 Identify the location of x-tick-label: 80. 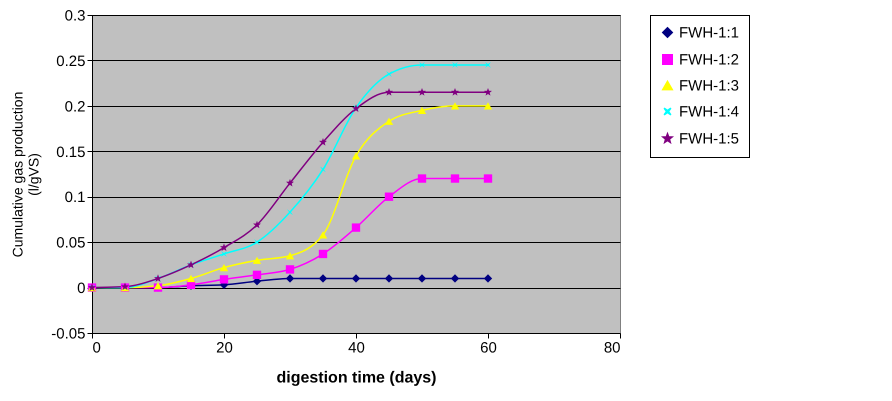
(612, 348).